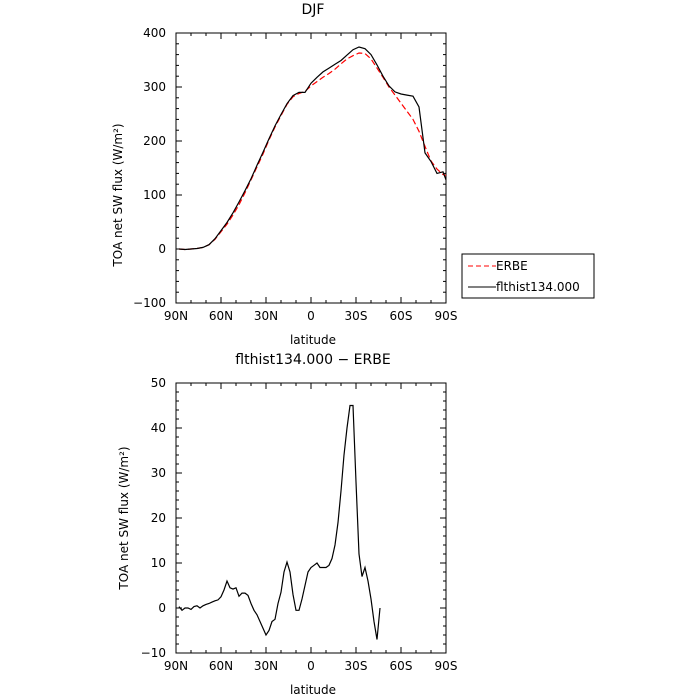 The height and width of the screenshot is (700, 700). What do you see at coordinates (312, 360) in the screenshot?
I see `bottom-chart-title: flthist134.000 − ERBE` at bounding box center [312, 360].